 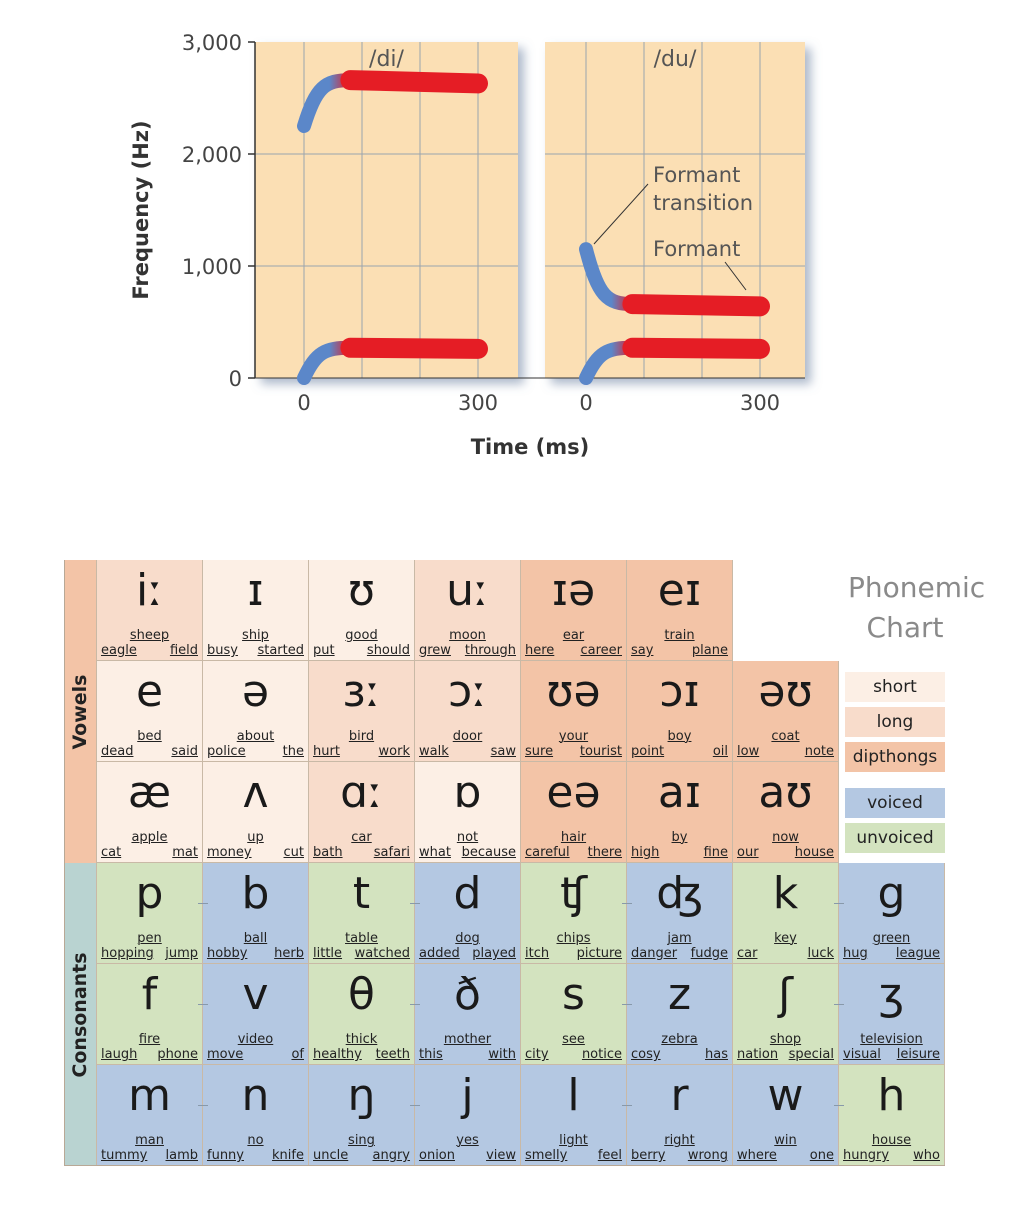 What do you see at coordinates (679, 792) in the screenshot?
I see `phoneme-symbol: aɪ` at bounding box center [679, 792].